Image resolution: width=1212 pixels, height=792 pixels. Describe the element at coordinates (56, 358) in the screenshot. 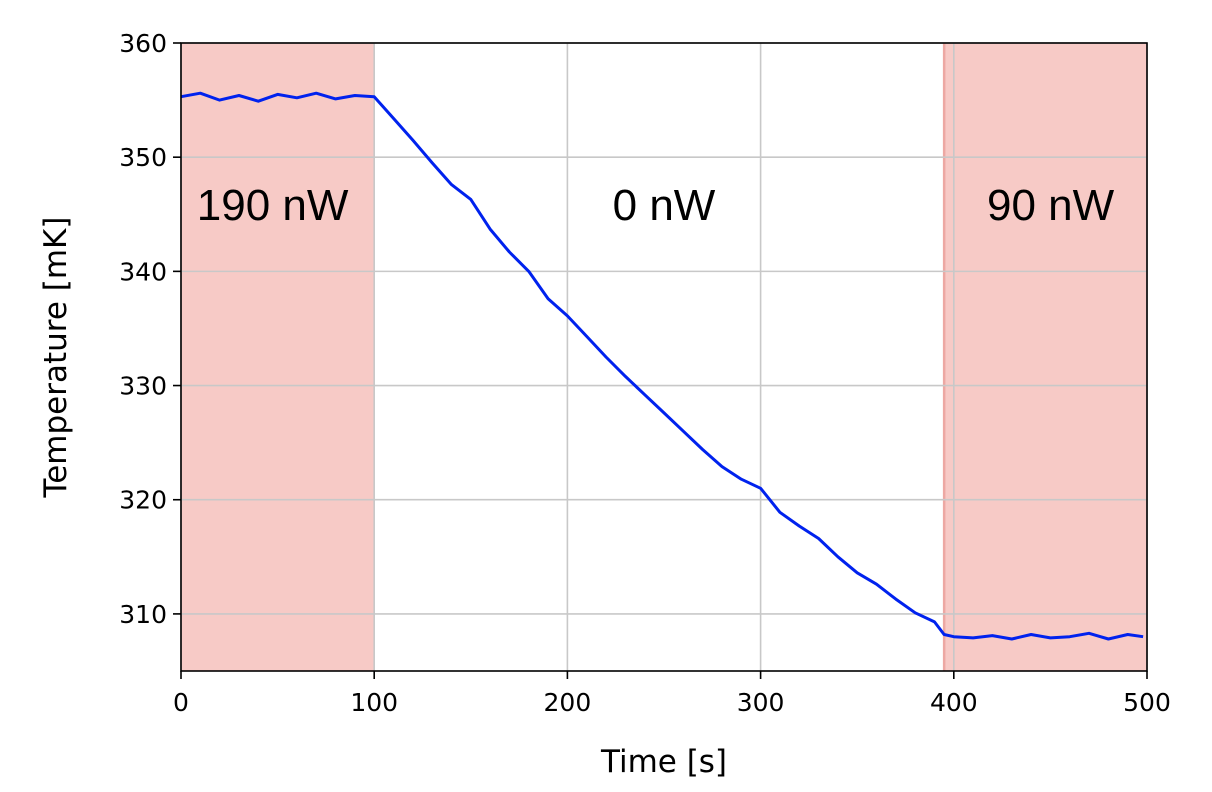

I see `y-axis-label: Temperature [mK]` at that location.